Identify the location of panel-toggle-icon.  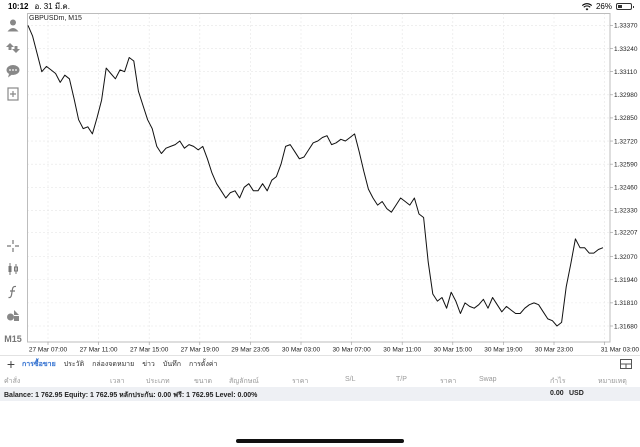
(626, 364).